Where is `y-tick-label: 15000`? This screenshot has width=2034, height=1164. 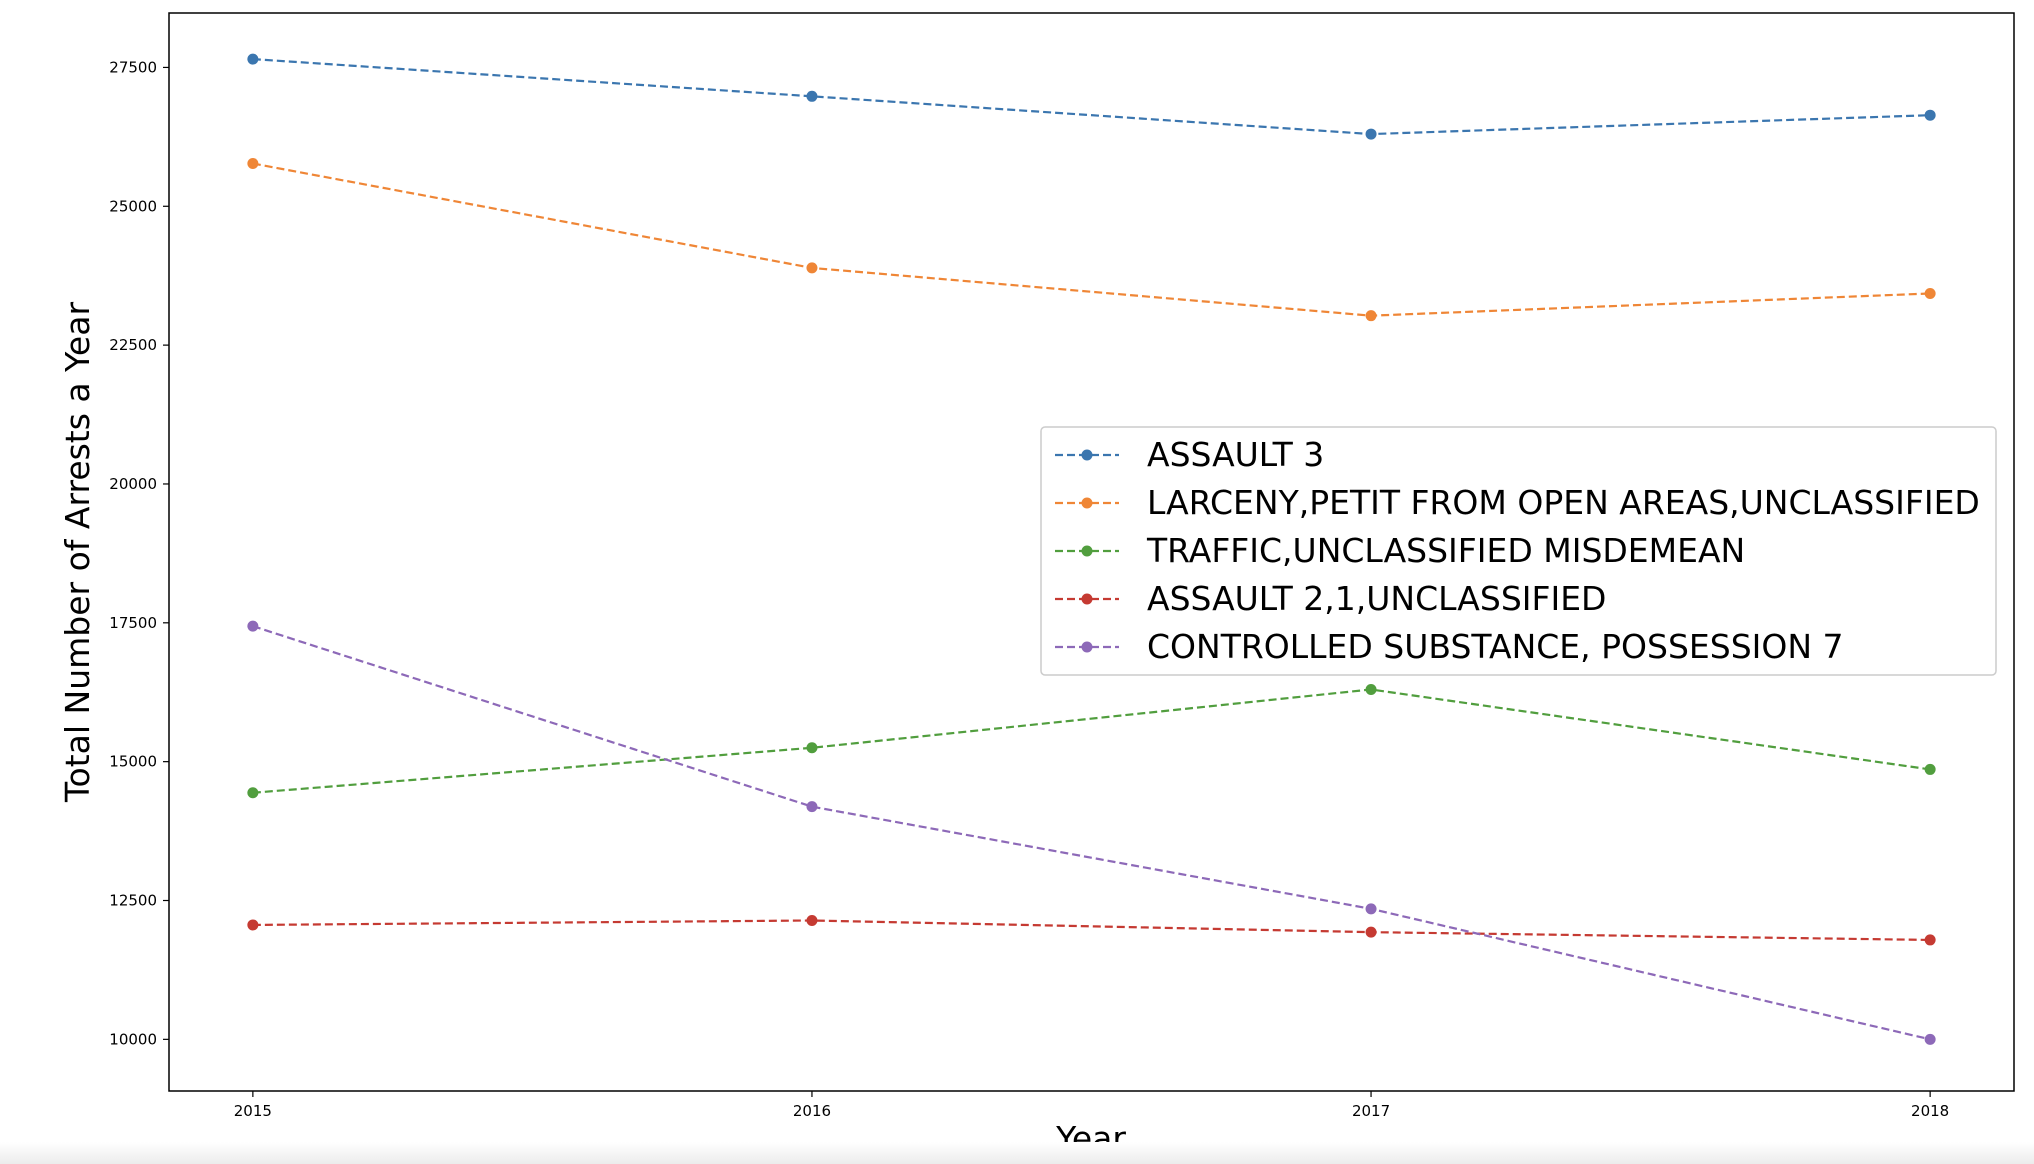 y-tick-label: 15000 is located at coordinates (133, 762).